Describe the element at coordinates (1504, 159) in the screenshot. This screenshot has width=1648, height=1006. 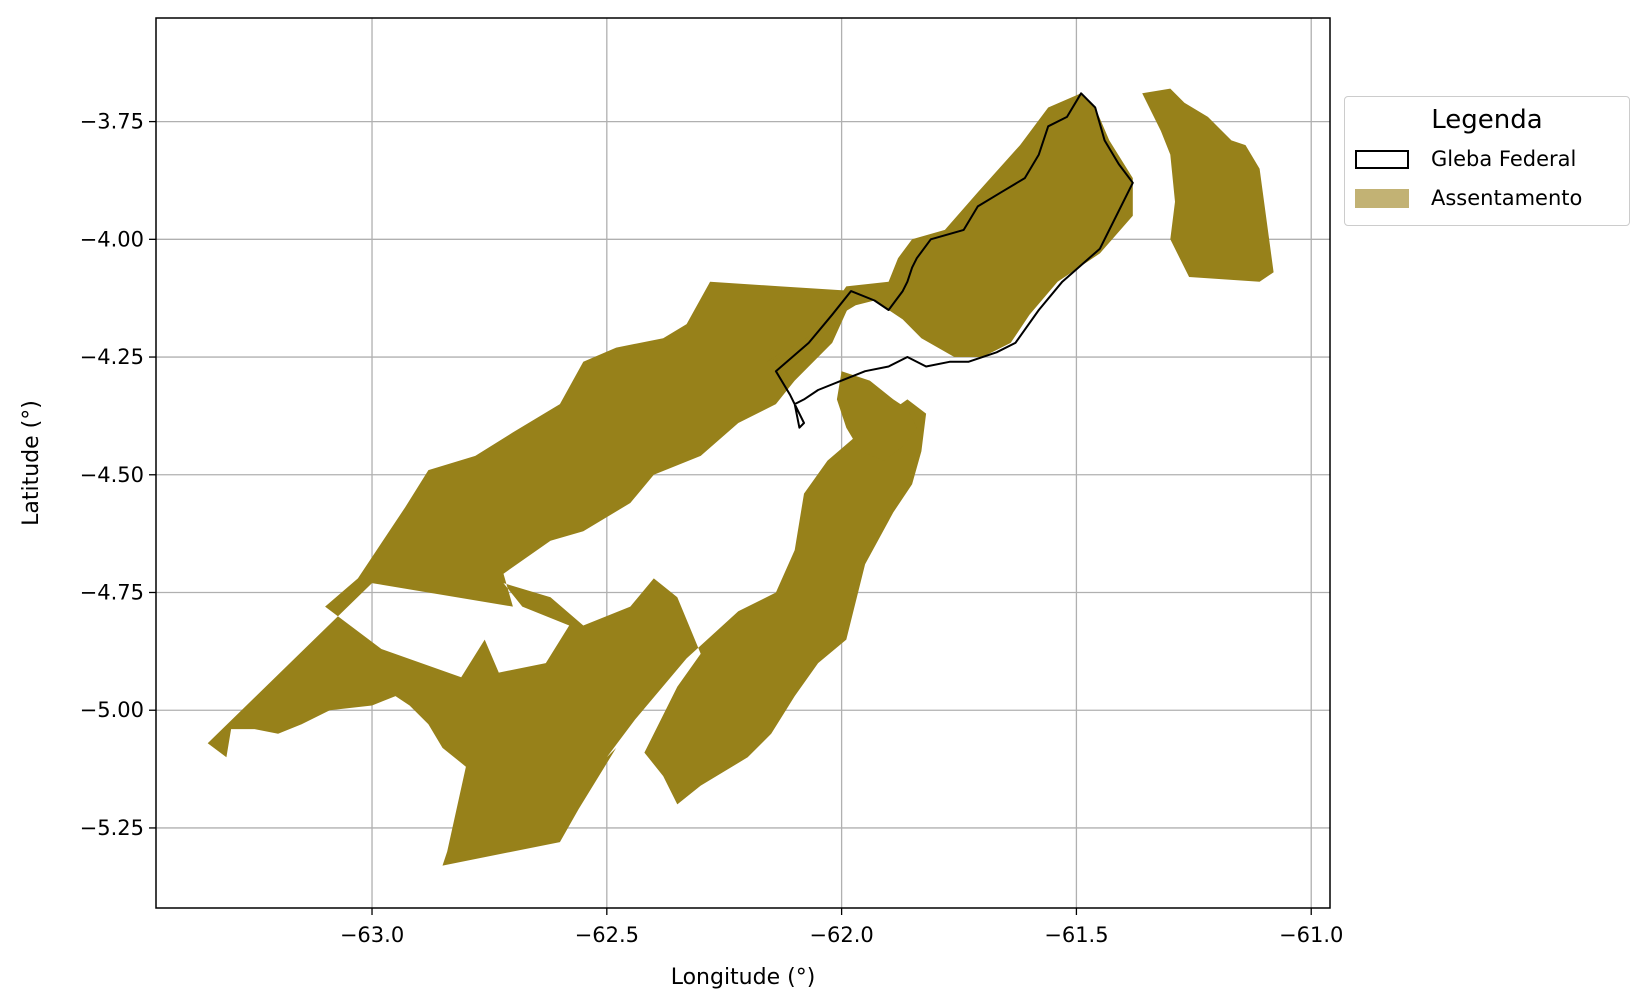
I see `legend-label: Gleba Federal` at that location.